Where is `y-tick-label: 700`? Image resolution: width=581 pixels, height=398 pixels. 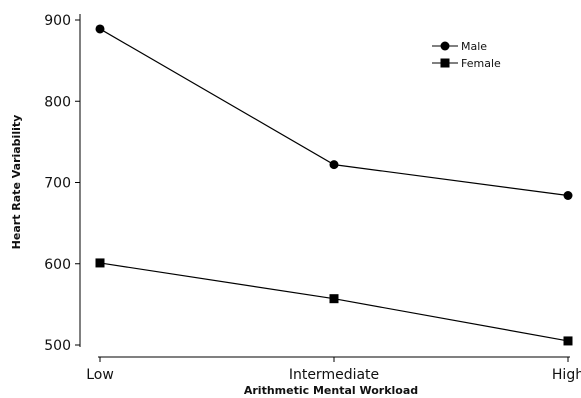 y-tick-label: 700 is located at coordinates (57, 184).